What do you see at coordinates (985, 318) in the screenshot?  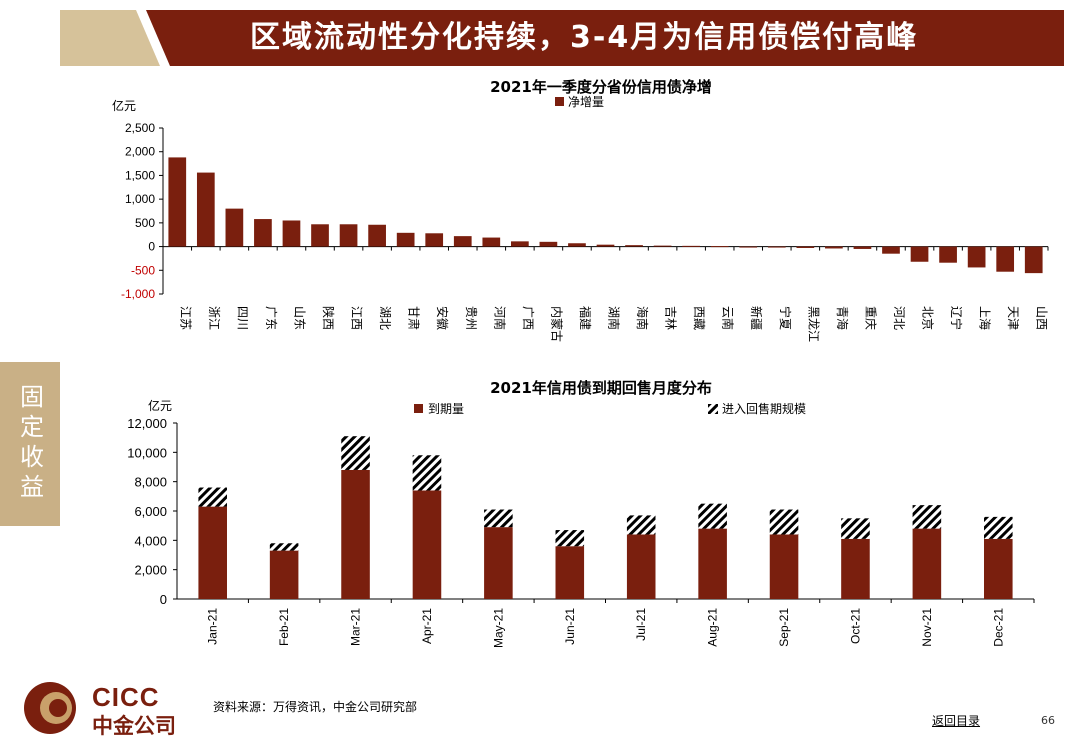 I see `chart1-x-tick-label: 上海` at bounding box center [985, 318].